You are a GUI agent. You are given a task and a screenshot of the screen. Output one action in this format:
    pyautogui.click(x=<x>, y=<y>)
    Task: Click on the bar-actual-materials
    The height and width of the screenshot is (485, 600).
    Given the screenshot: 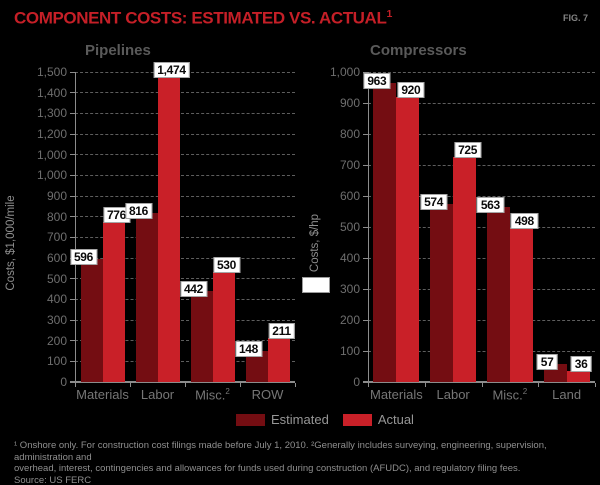 What is the action you would take?
    pyautogui.click(x=408, y=239)
    